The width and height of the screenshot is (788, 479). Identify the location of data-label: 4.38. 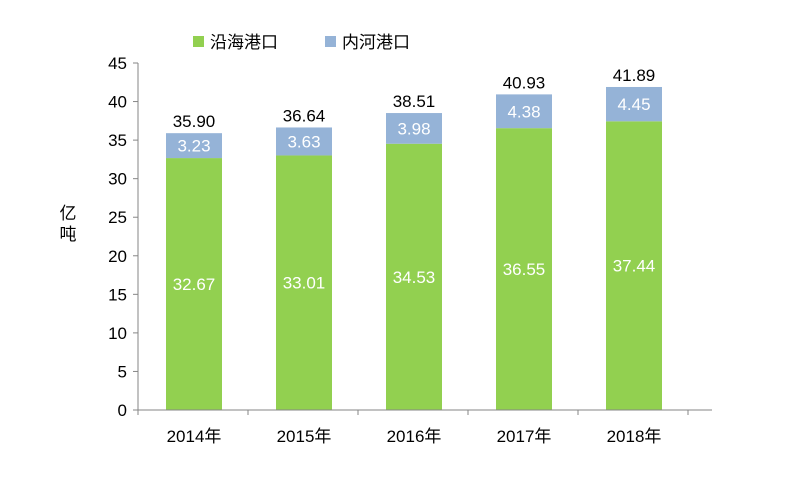
(523, 111).